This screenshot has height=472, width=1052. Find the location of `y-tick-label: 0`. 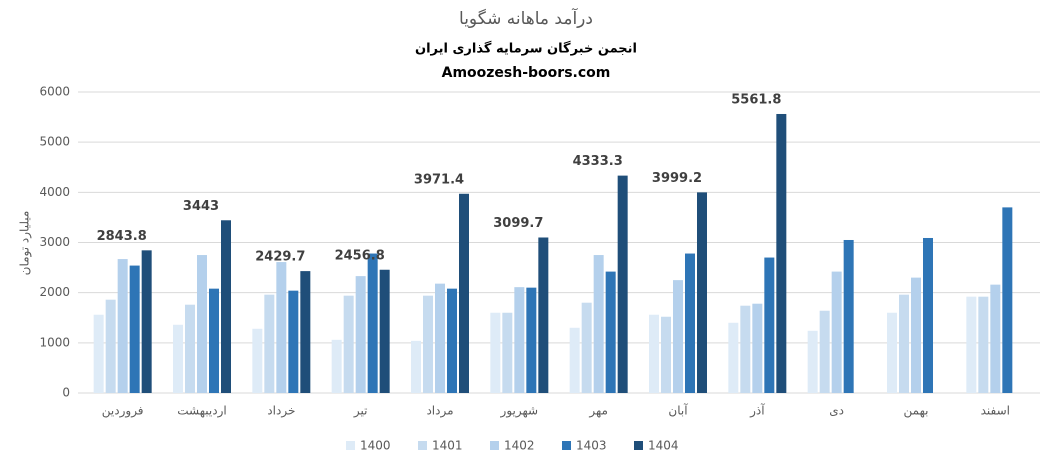

y-tick-label: 0 is located at coordinates (66, 393).